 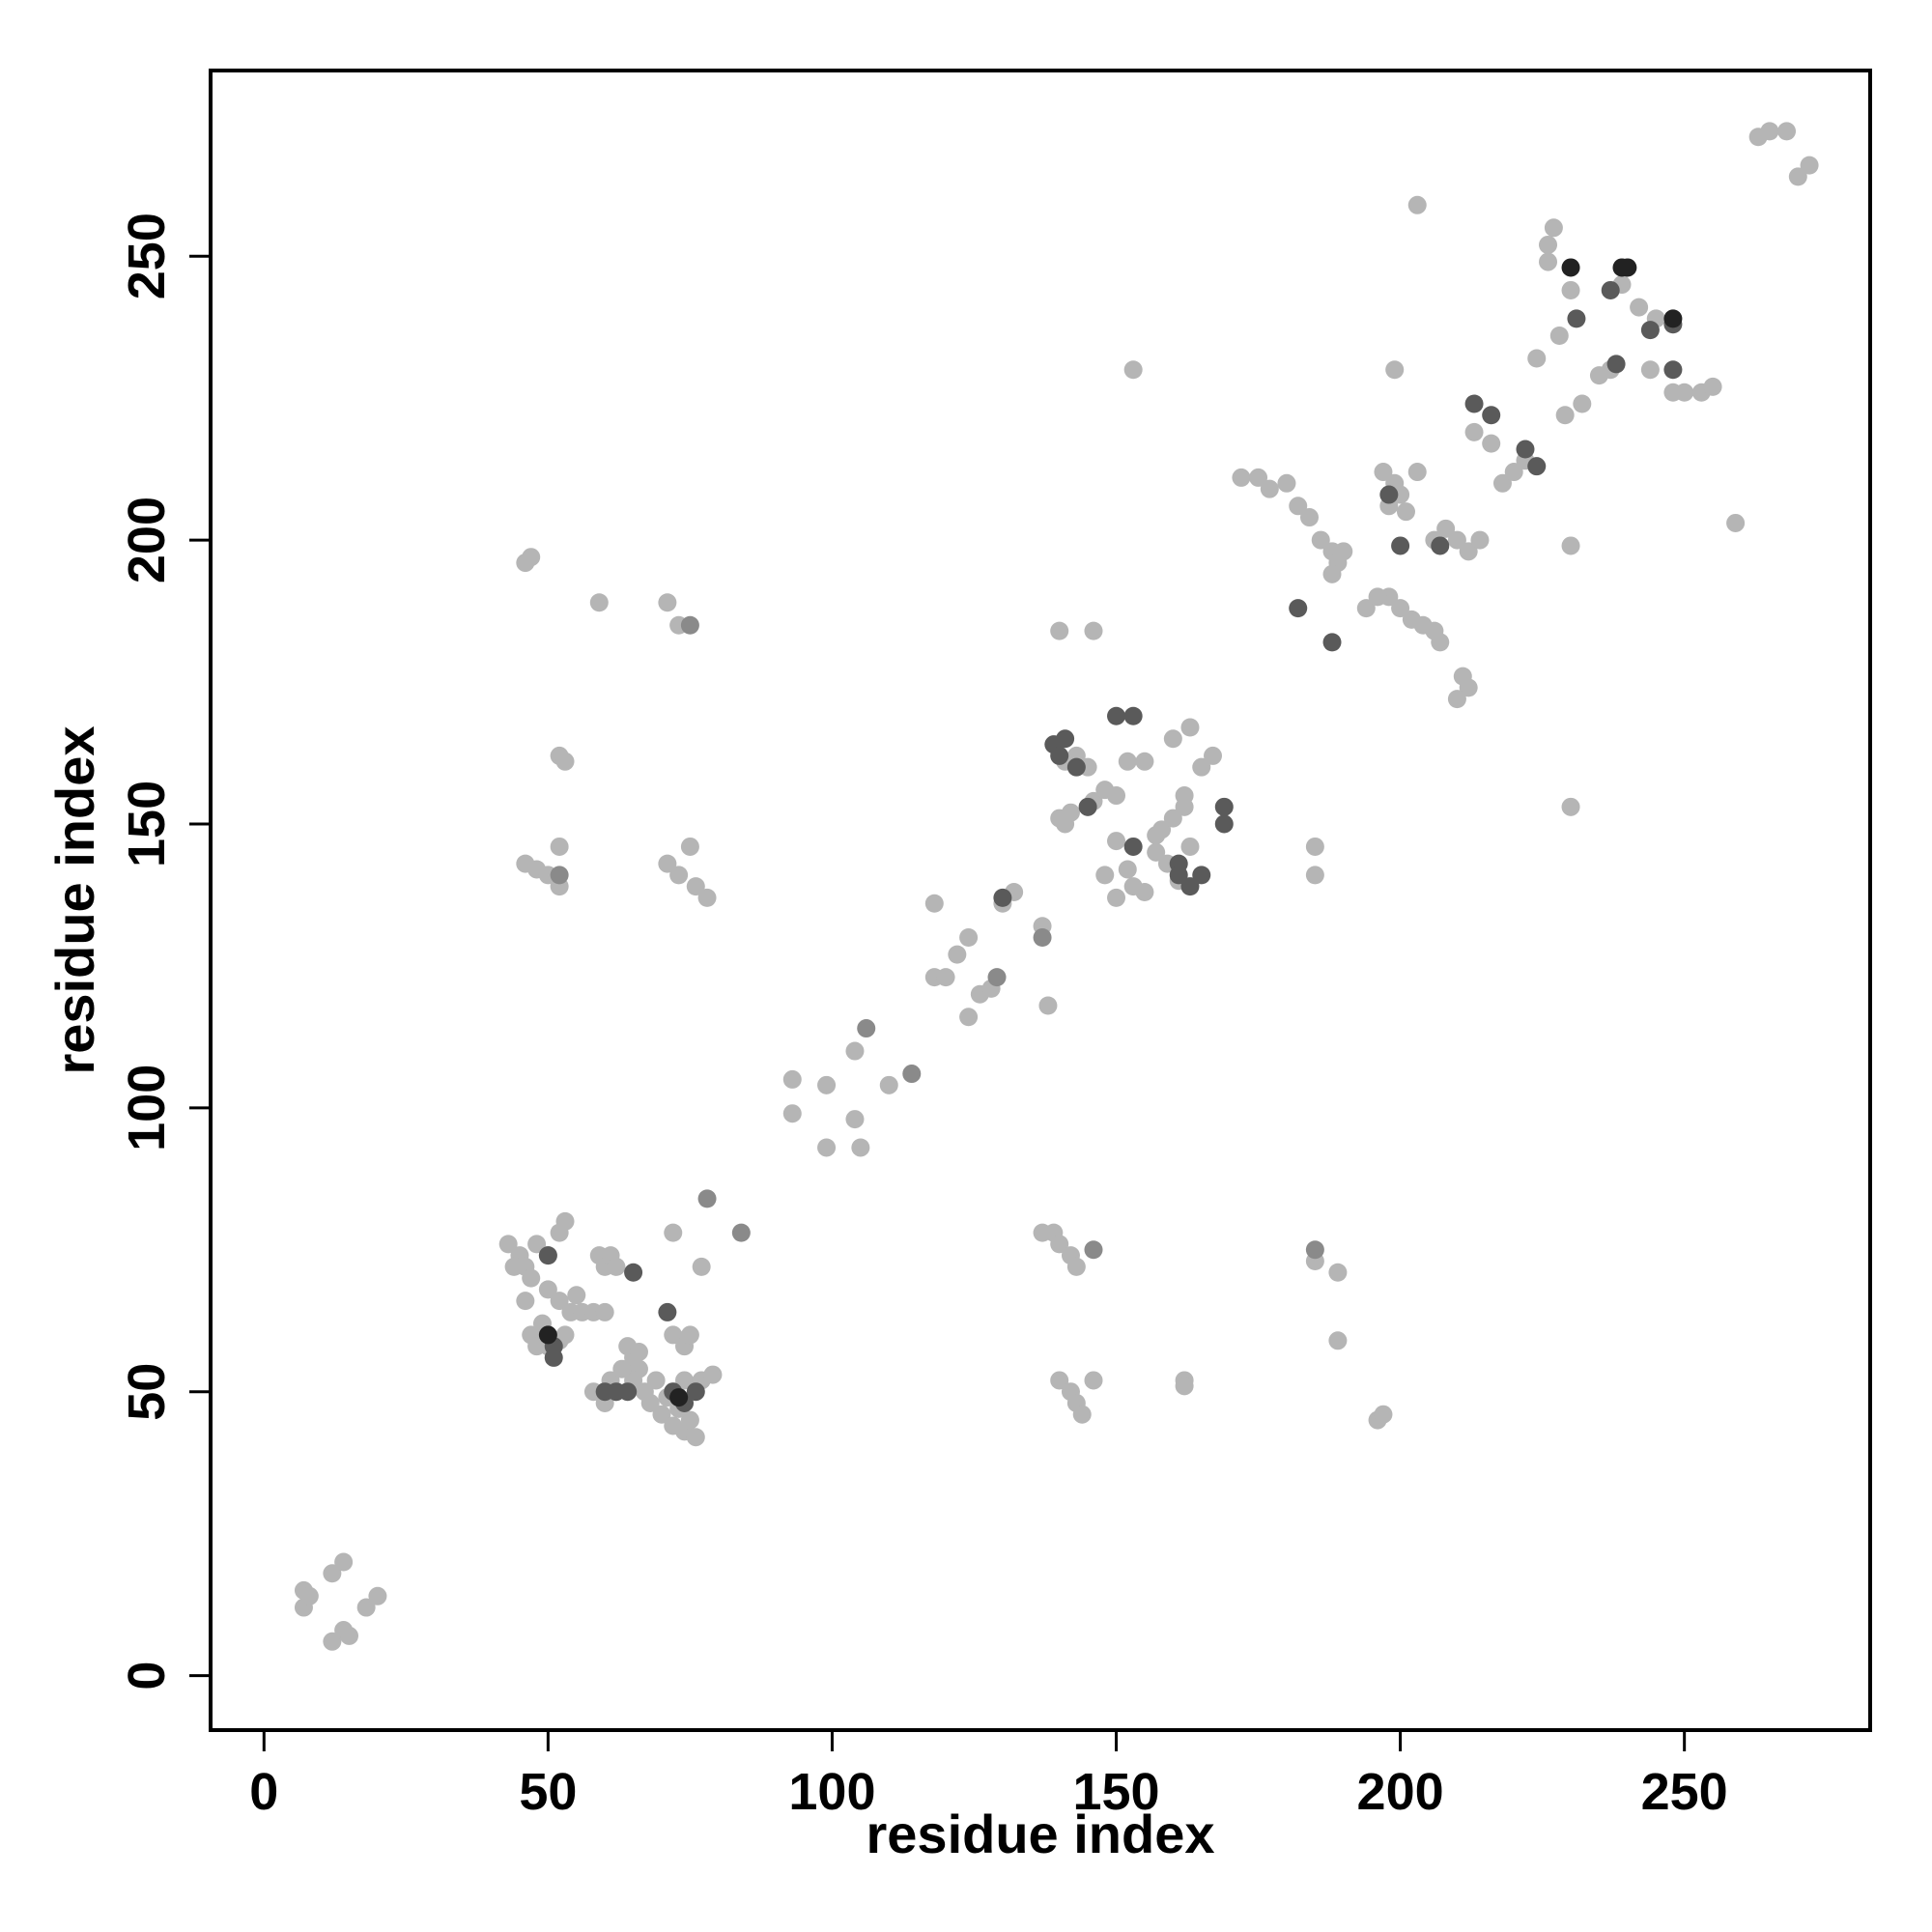 What do you see at coordinates (147, 1108) in the screenshot?
I see `y-tick-label: 100` at bounding box center [147, 1108].